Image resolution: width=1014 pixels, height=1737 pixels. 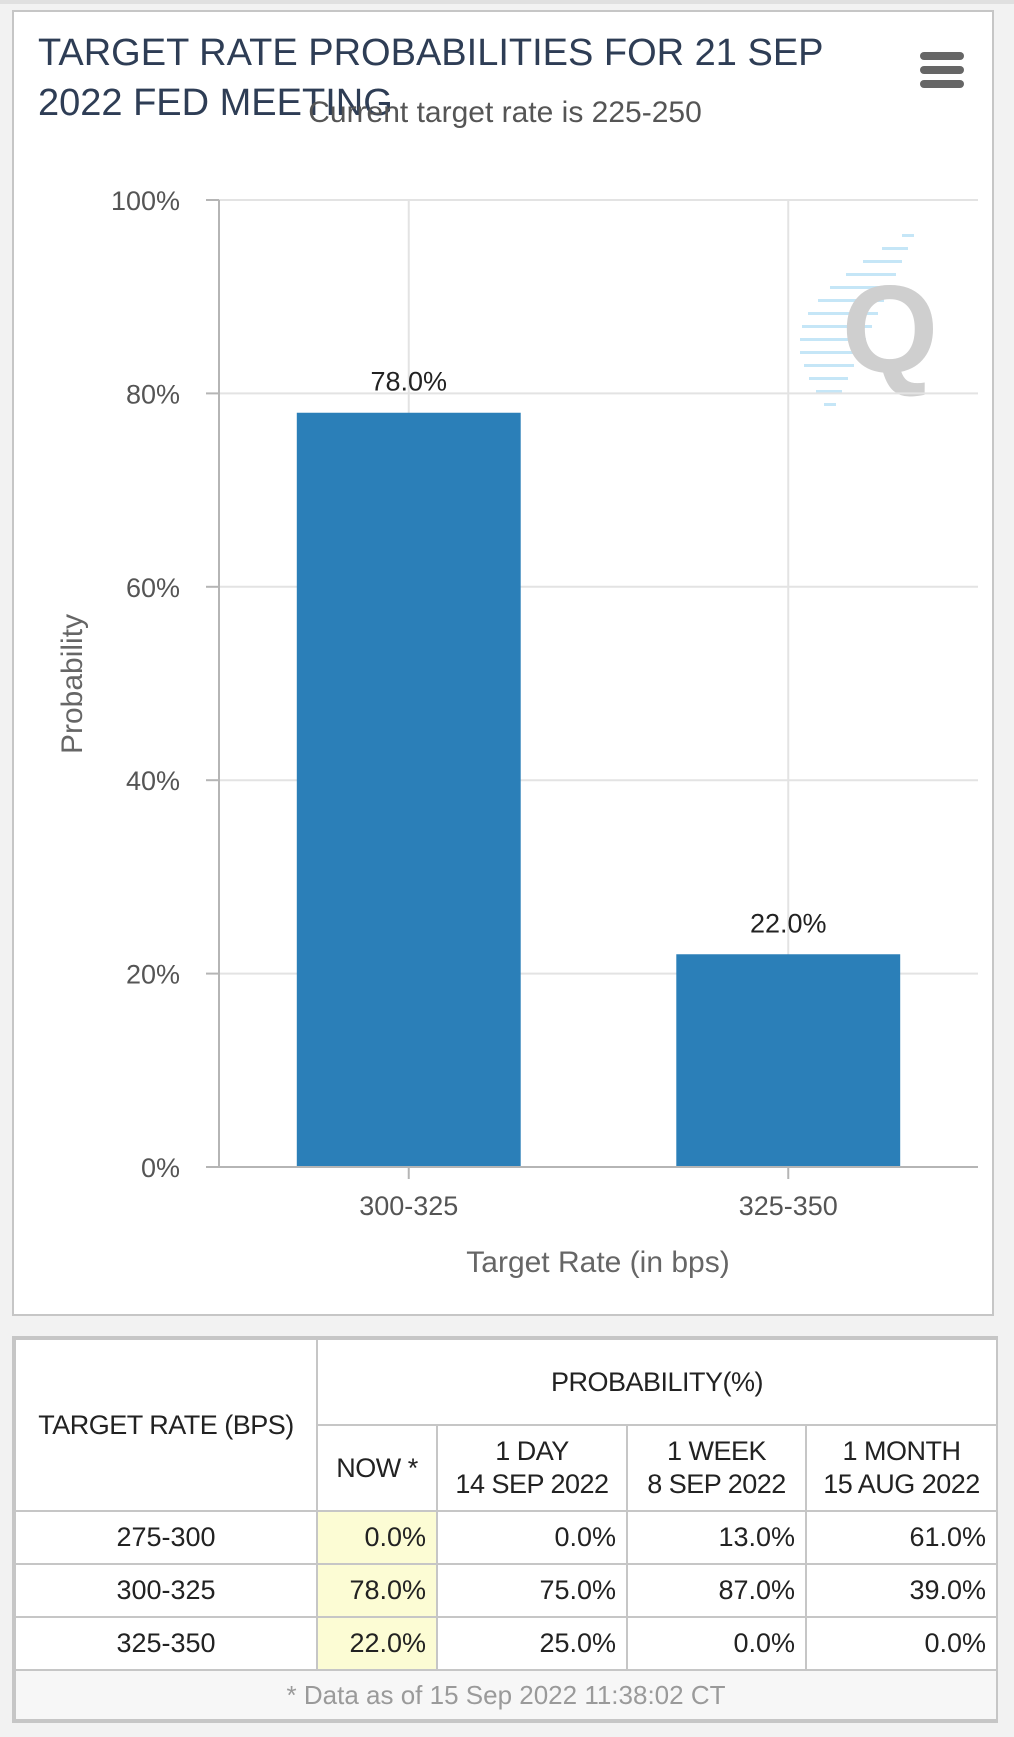 I want to click on y-axis-ticks: 0% 20% 40% 60% 80% 100%, so click(x=165, y=684).